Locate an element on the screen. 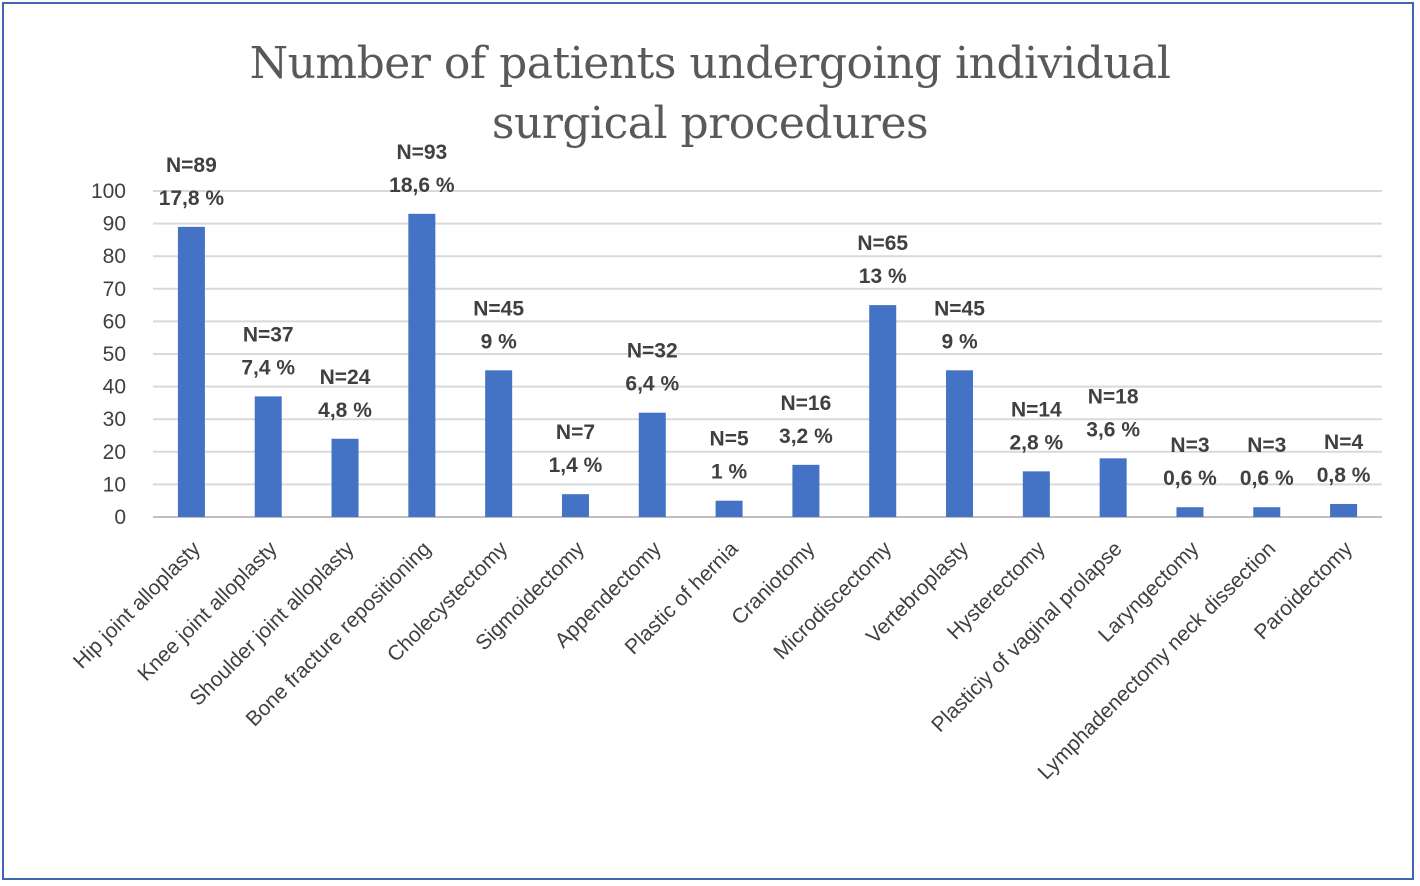  data-label-percent: 4,8 % is located at coordinates (345, 410).